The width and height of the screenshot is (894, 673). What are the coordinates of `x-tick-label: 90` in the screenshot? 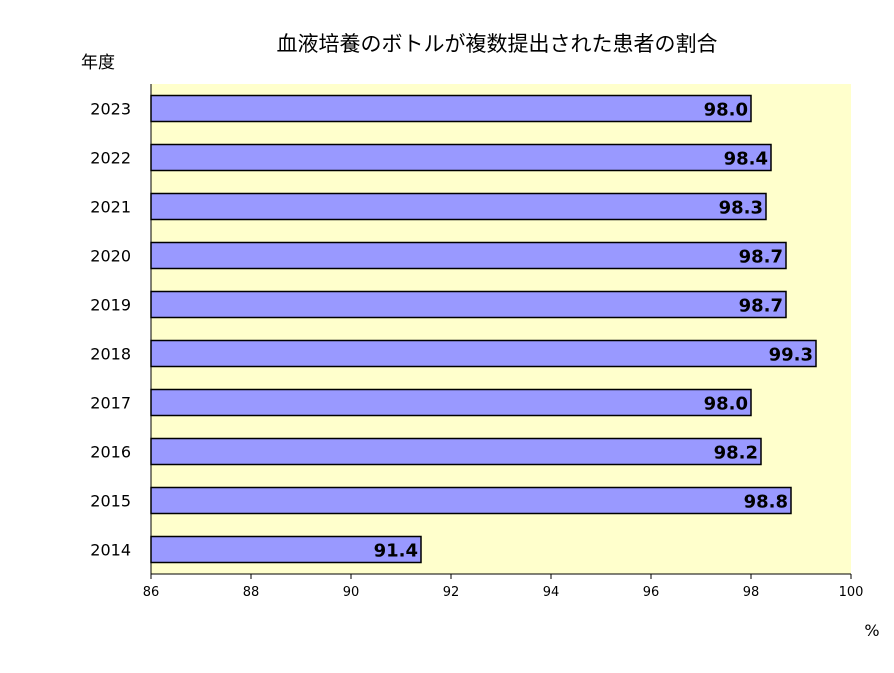 It's located at (351, 592).